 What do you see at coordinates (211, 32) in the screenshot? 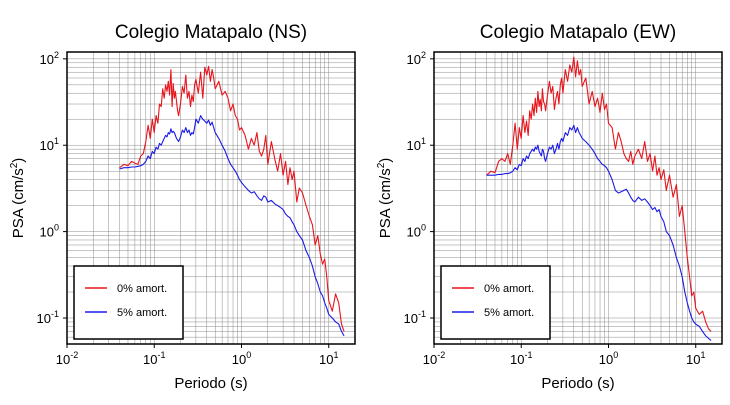
I see `chart-title: Colegio Matapalo (NS)` at bounding box center [211, 32].